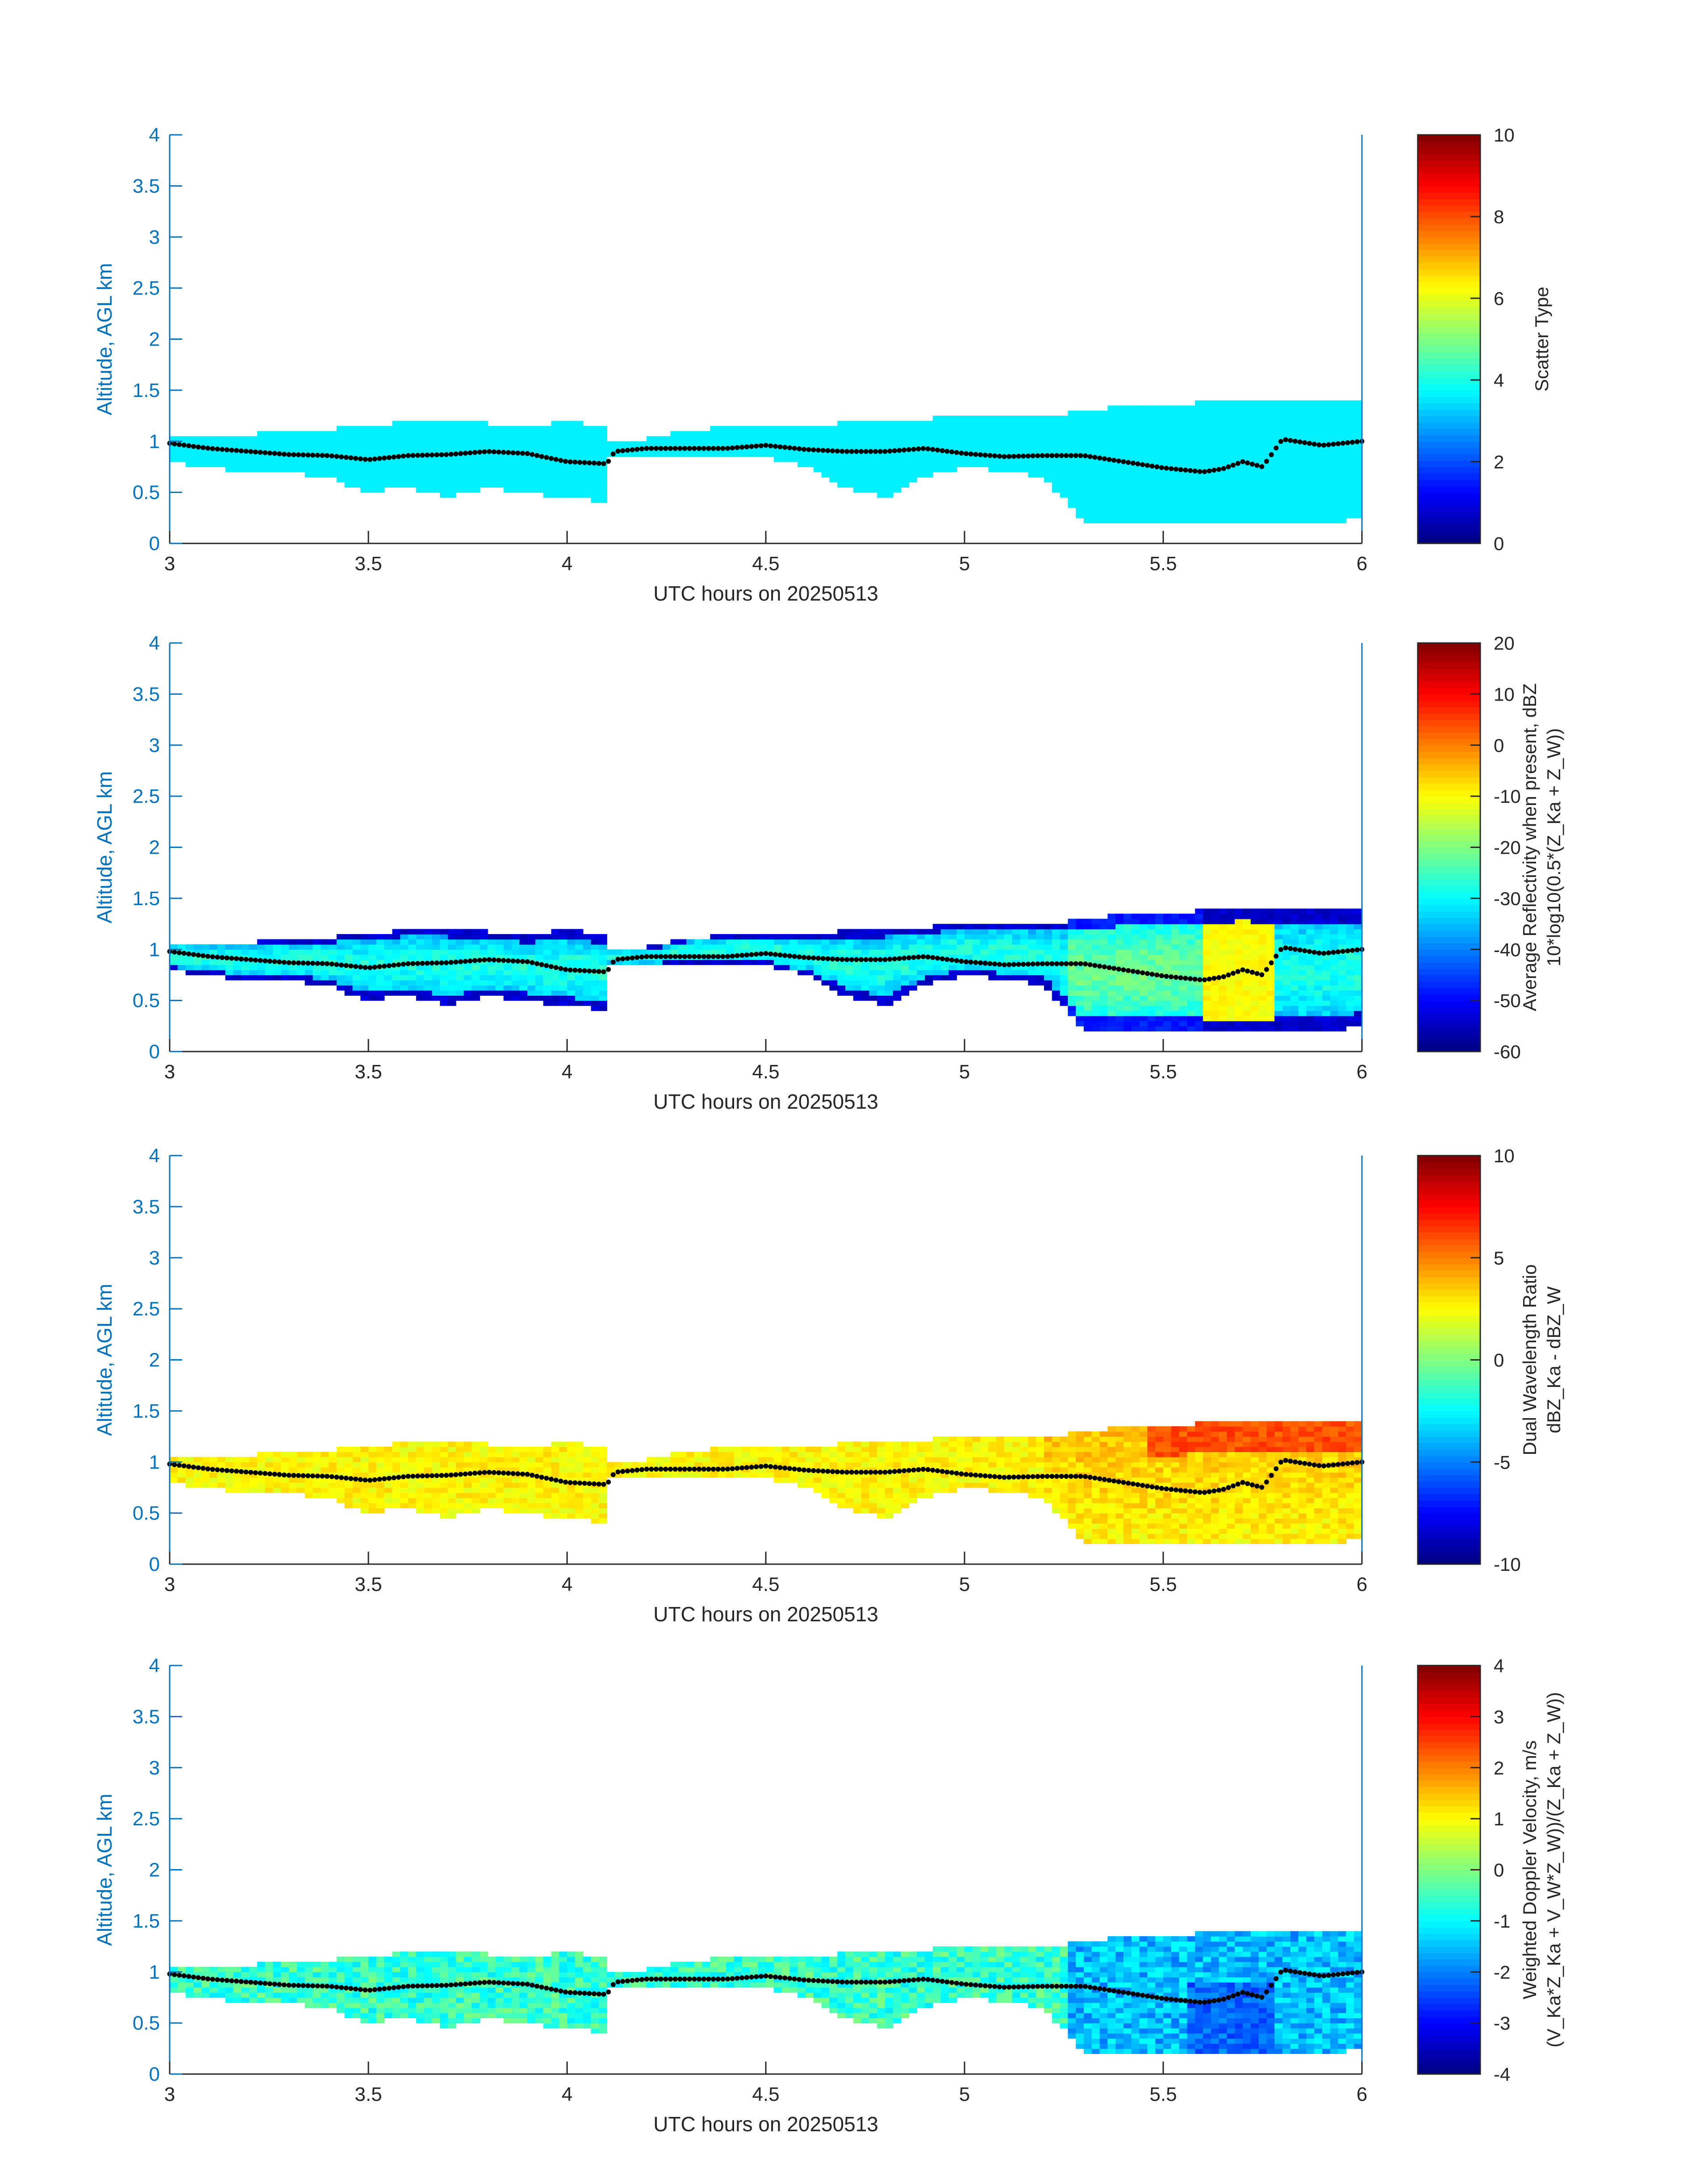 Image resolution: width=1708 pixels, height=2179 pixels. I want to click on y-tick-label: 1, so click(154, 949).